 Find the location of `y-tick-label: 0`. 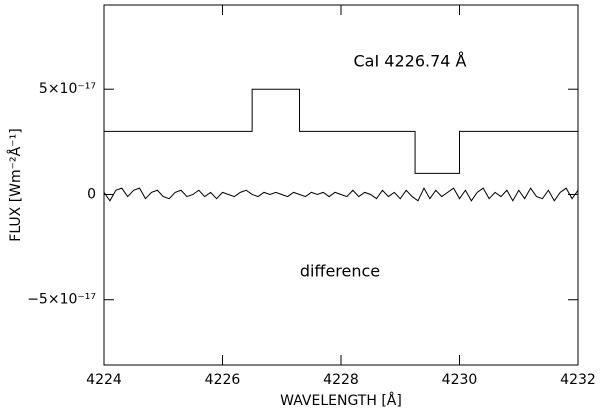

y-tick-label: 0 is located at coordinates (91, 194).